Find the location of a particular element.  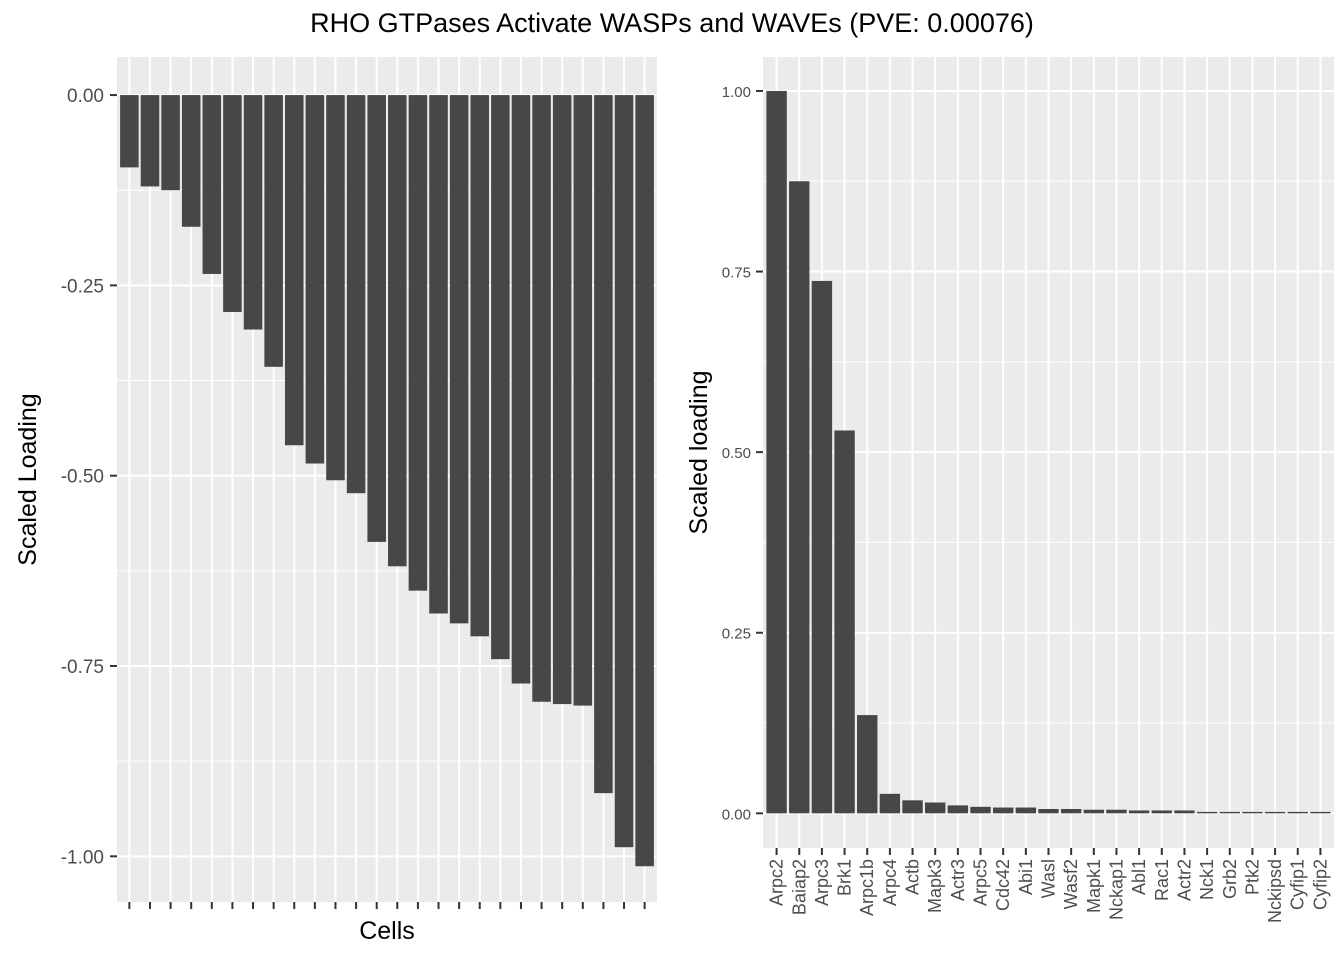

right-x-tick-label: Rac1 is located at coordinates (1162, 880).